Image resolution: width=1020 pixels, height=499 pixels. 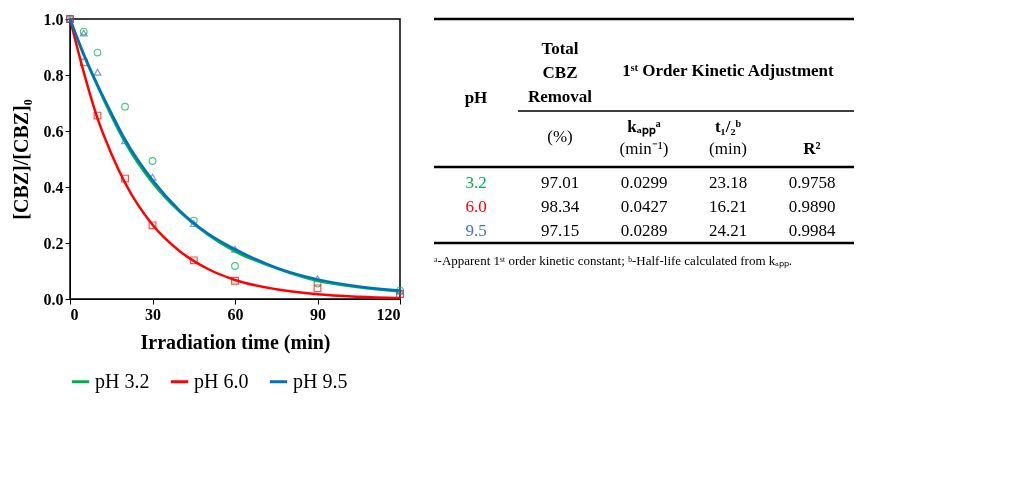 I want to click on text: 0.9890, so click(x=812, y=206).